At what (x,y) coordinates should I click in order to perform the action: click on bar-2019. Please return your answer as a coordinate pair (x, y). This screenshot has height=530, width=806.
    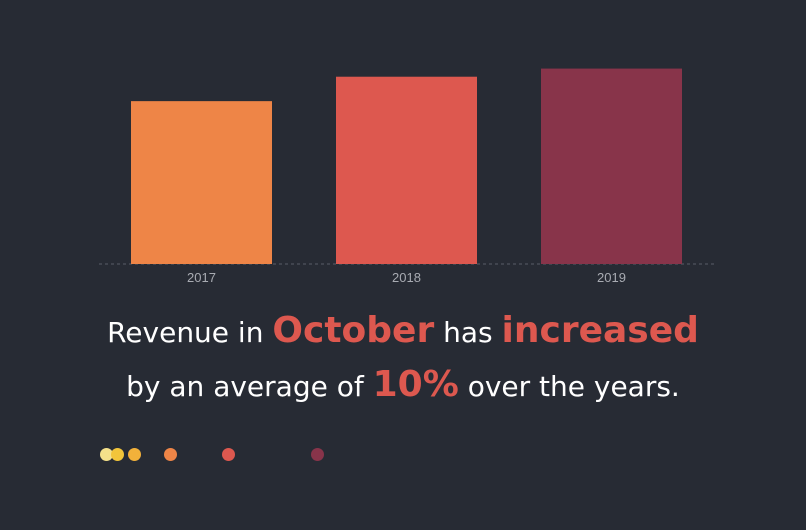
    Looking at the image, I should click on (611, 166).